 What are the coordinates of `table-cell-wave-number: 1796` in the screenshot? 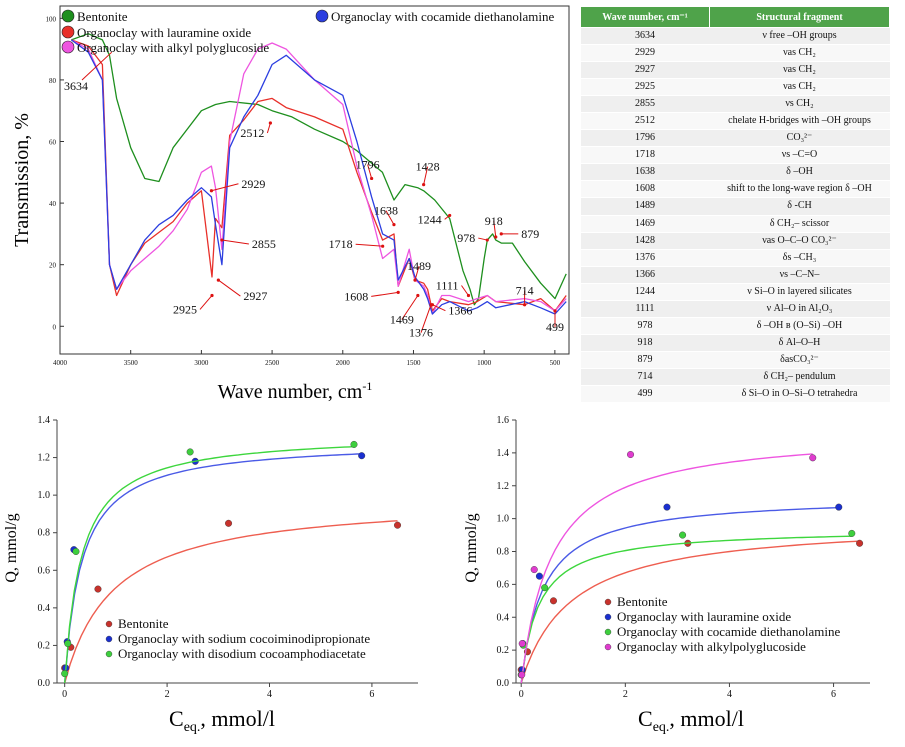 It's located at (645, 138).